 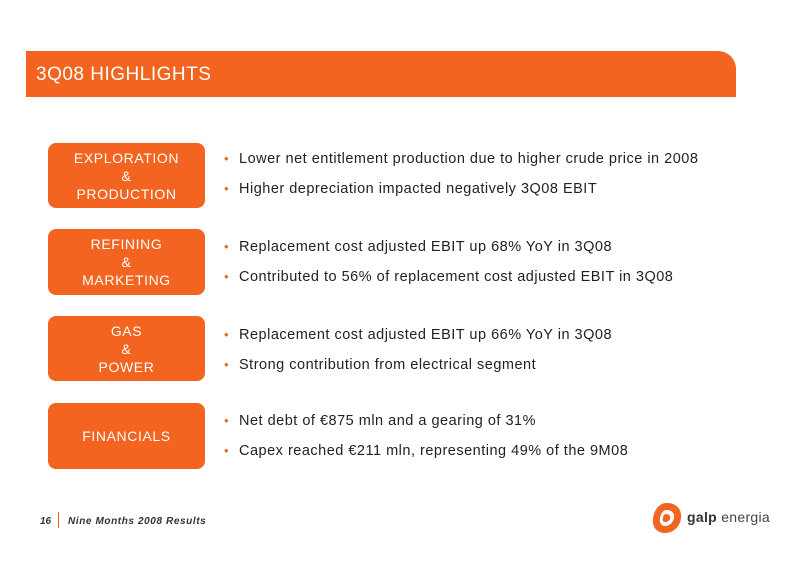 I want to click on logo-word-energia: energia, so click(x=745, y=517).